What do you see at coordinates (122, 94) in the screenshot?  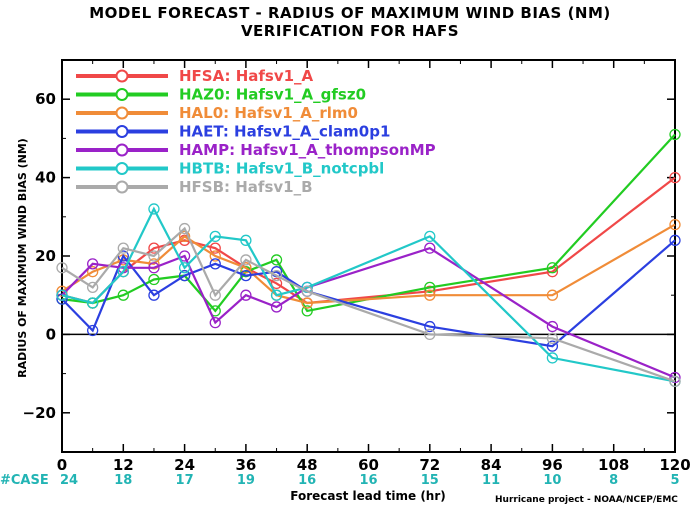 I see `legend-marker-haz0` at bounding box center [122, 94].